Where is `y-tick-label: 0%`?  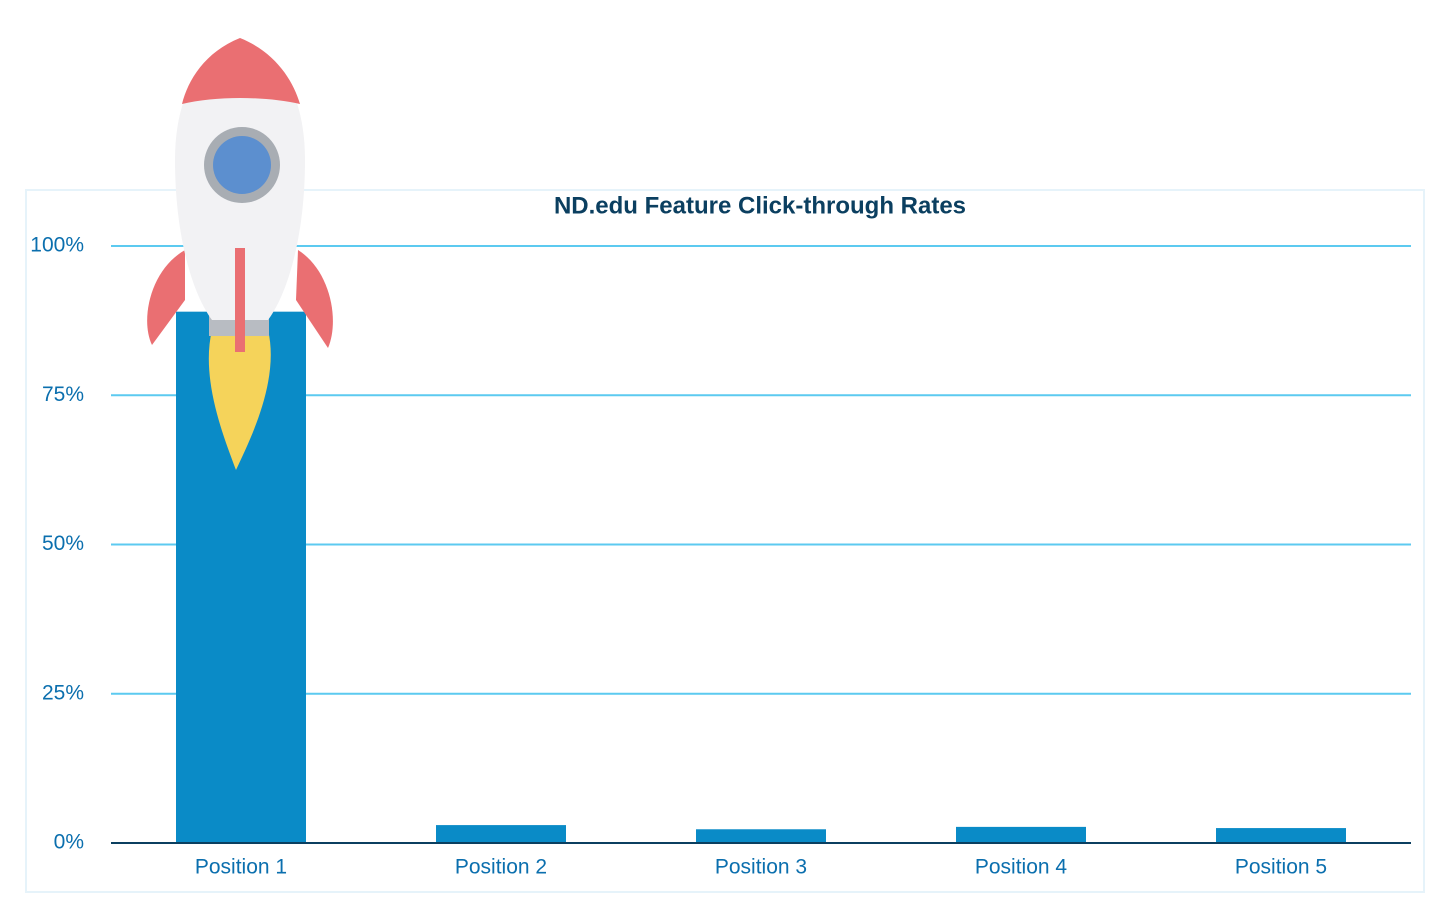
y-tick-label: 0% is located at coordinates (69, 842).